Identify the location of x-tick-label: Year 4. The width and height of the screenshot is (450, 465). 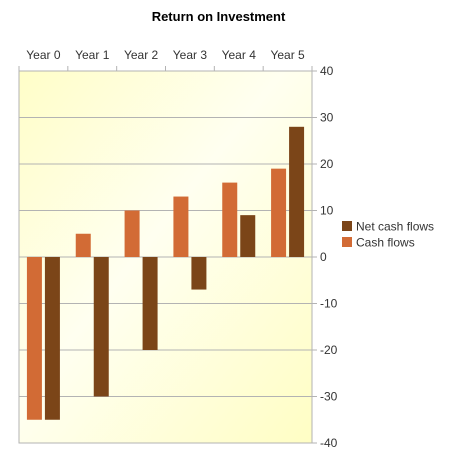
(239, 55).